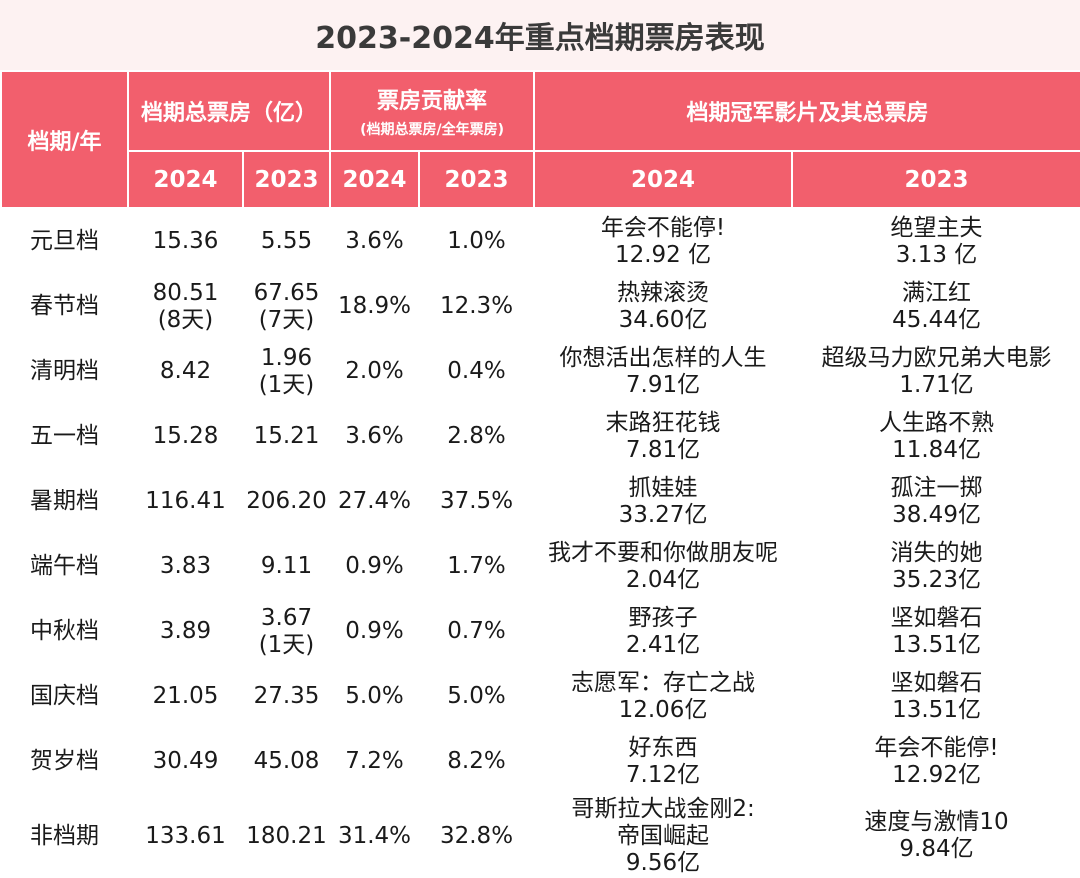 Image resolution: width=1080 pixels, height=878 pixels. What do you see at coordinates (286, 179) in the screenshot?
I see `header-bo-2023: 2023` at bounding box center [286, 179].